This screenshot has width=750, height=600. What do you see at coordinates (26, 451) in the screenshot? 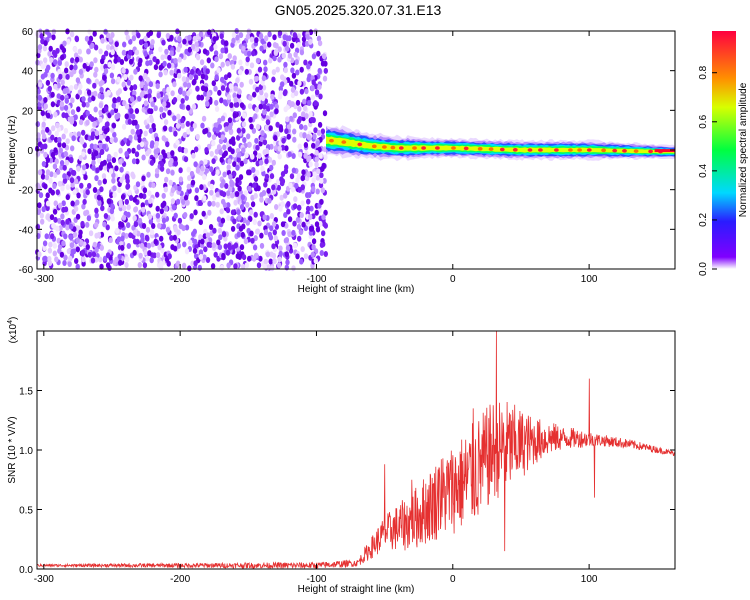
I see `snr-y-tick-label: 1.0` at bounding box center [26, 451].